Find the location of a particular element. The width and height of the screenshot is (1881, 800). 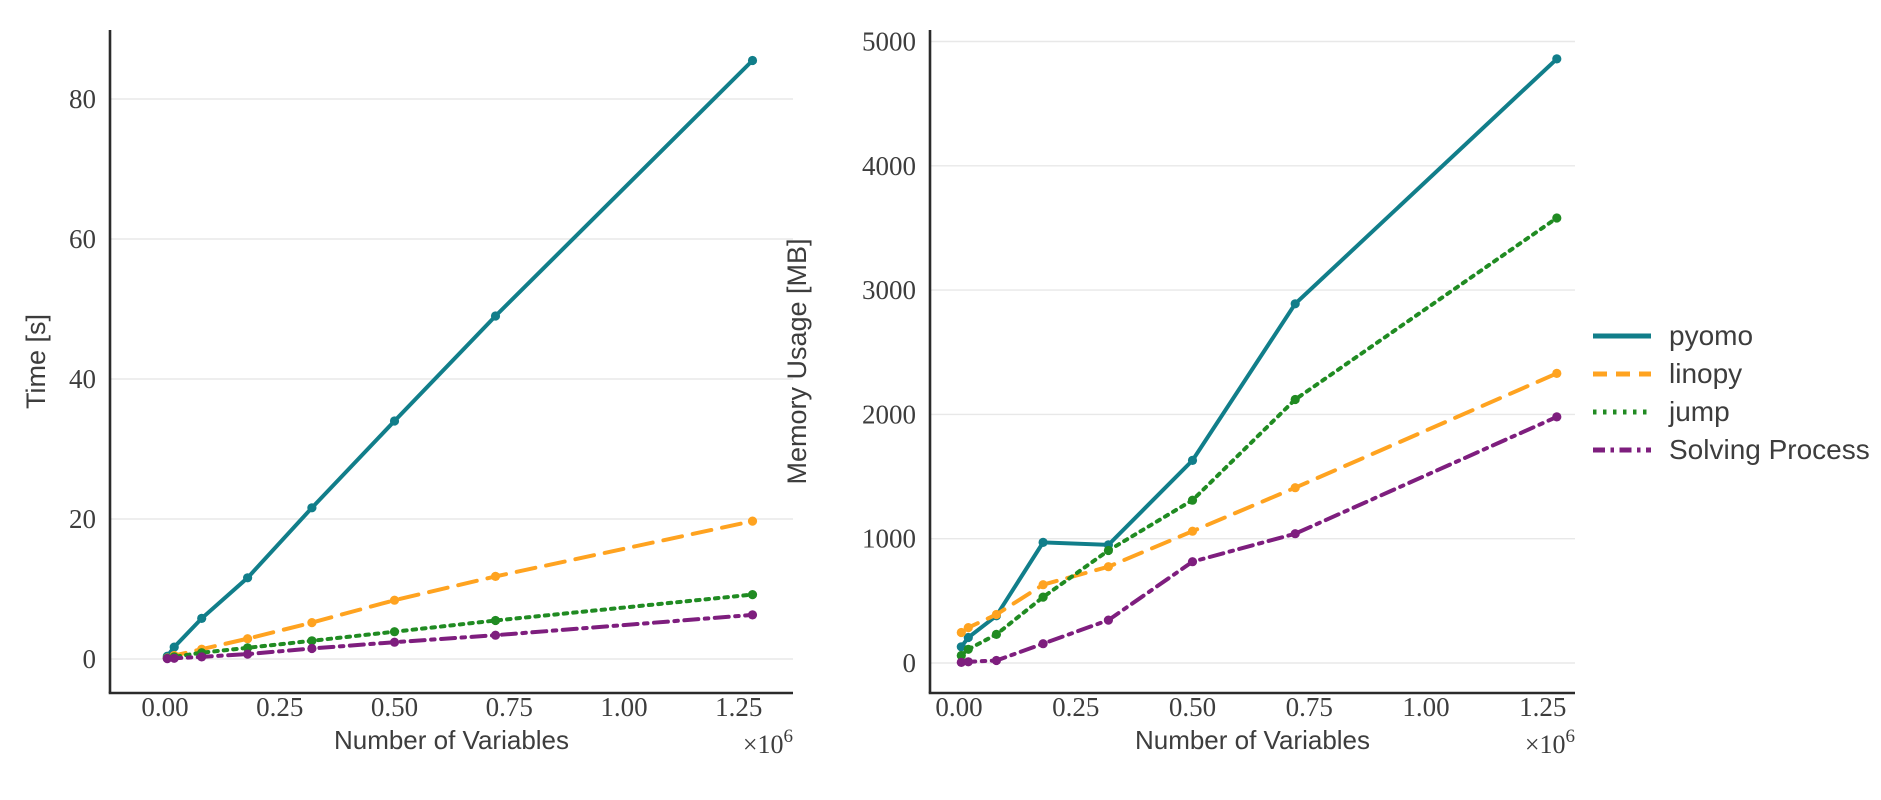

memory-chart-x-tick-label: 0.00 is located at coordinates (958, 707).